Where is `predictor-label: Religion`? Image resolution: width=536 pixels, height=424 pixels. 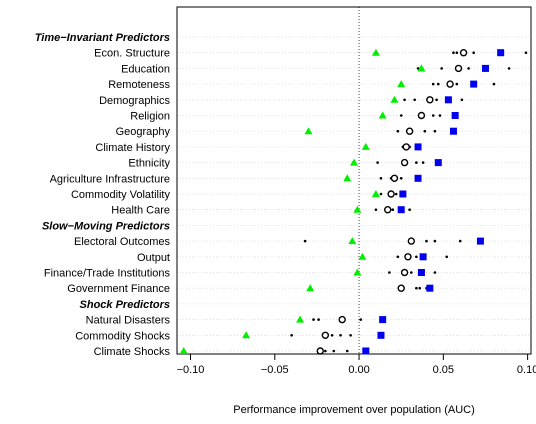
predictor-label: Religion is located at coordinates (150, 117).